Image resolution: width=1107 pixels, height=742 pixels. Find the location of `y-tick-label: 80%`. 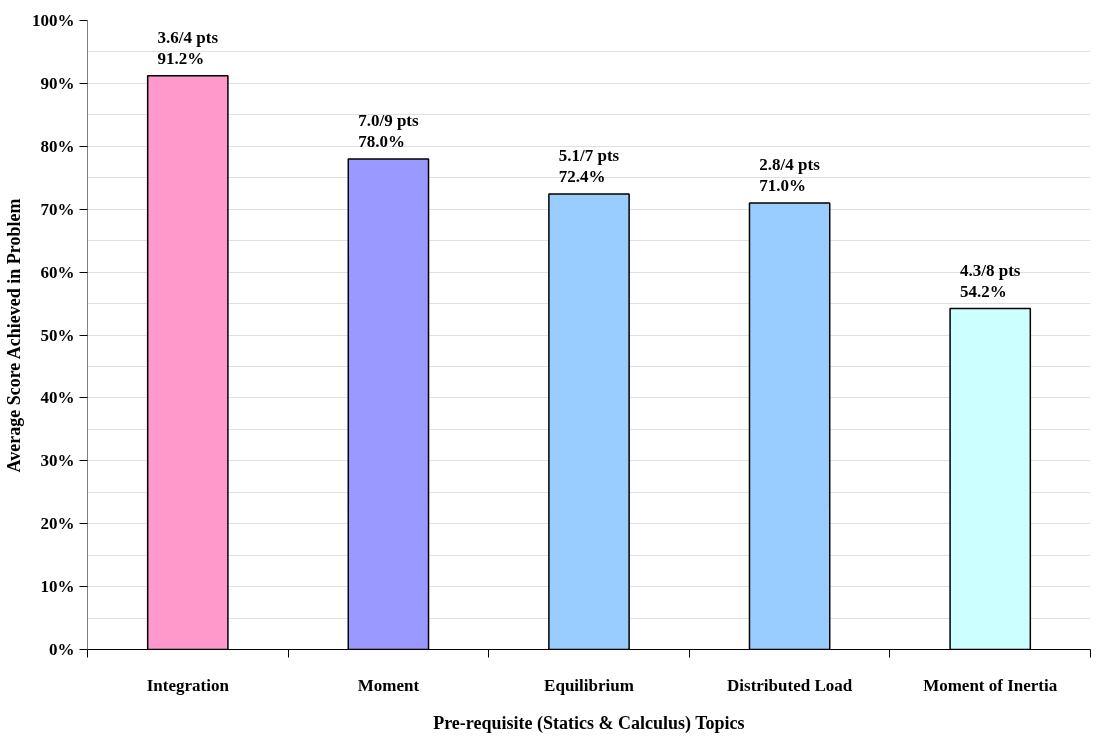

y-tick-label: 80% is located at coordinates (57, 146).